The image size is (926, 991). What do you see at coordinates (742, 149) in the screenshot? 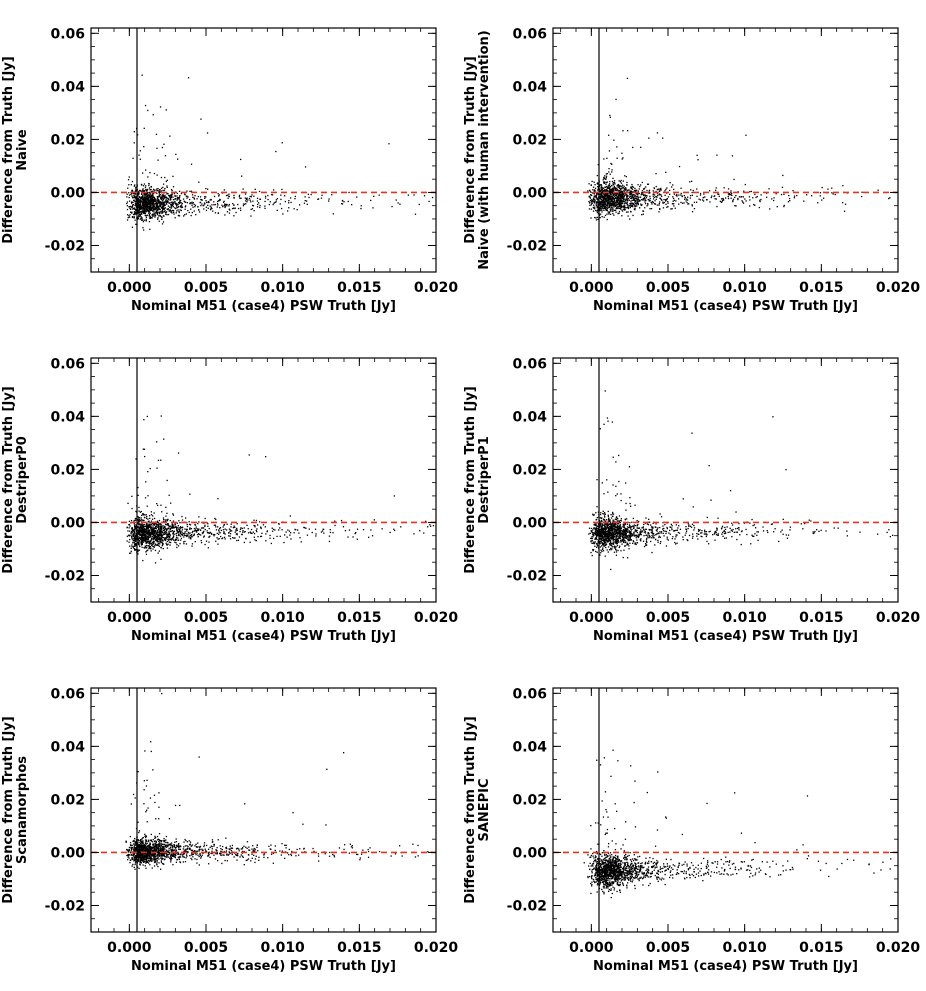
I see `scatter-points` at bounding box center [742, 149].